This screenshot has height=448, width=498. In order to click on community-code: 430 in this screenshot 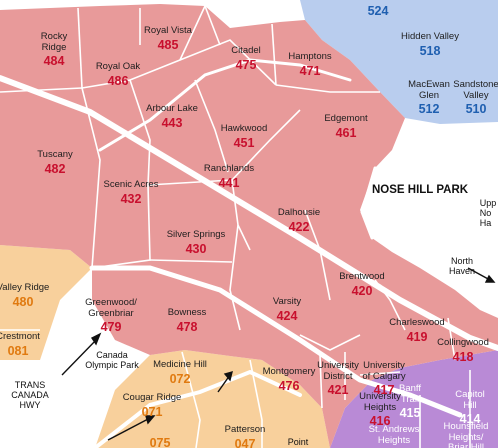, I will do `click(196, 248)`.